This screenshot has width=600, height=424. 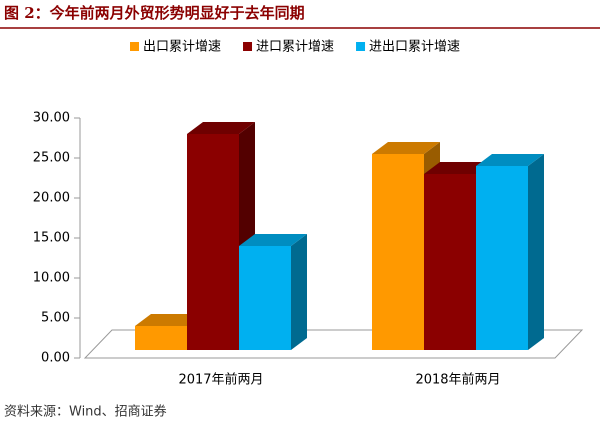 I want to click on x-tick-label: 2017年前两月, so click(x=220, y=380).